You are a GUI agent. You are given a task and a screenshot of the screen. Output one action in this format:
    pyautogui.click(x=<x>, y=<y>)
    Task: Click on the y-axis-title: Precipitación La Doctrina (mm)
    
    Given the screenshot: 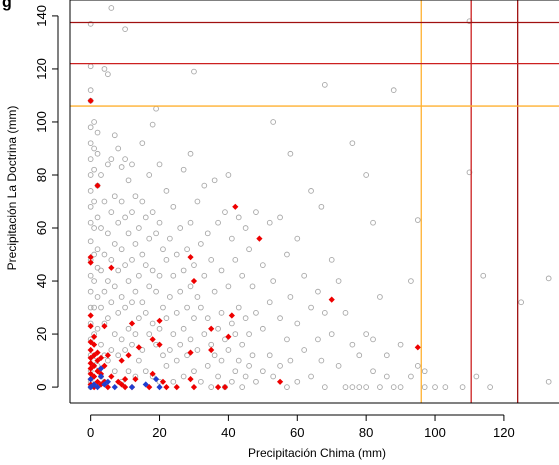 What is the action you would take?
    pyautogui.click(x=12, y=188)
    